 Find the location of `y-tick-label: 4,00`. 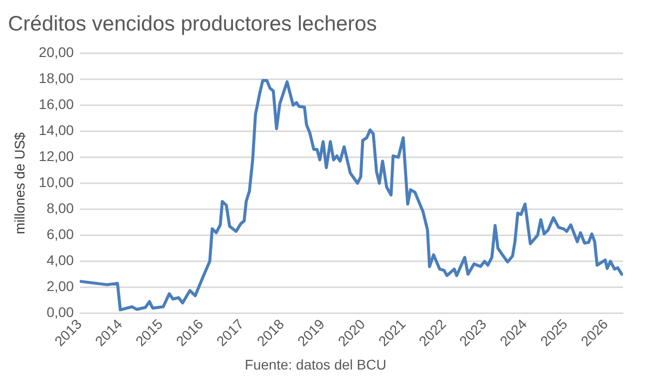

y-tick-label: 4,00 is located at coordinates (60, 260).